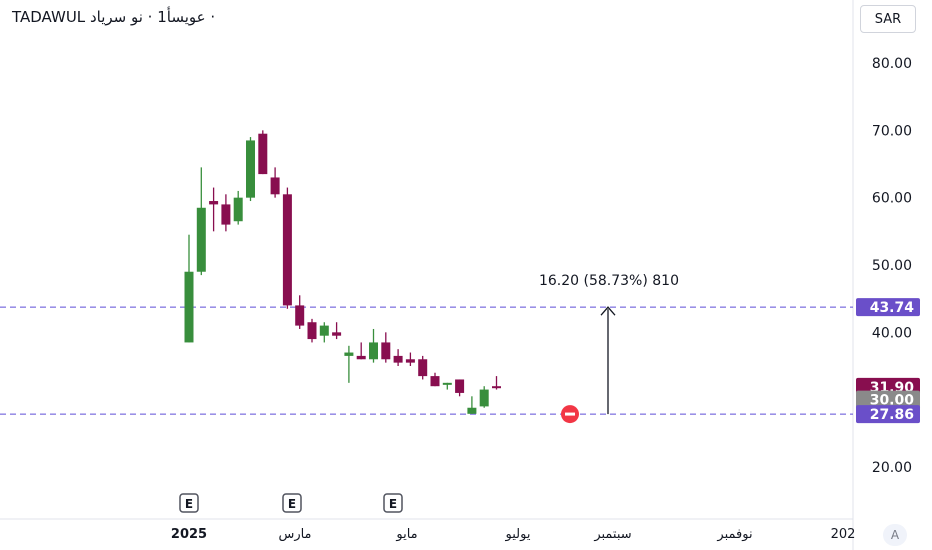 The image size is (932, 550). Describe the element at coordinates (734, 534) in the screenshot. I see `x-tick-label: نوفمبر` at that location.